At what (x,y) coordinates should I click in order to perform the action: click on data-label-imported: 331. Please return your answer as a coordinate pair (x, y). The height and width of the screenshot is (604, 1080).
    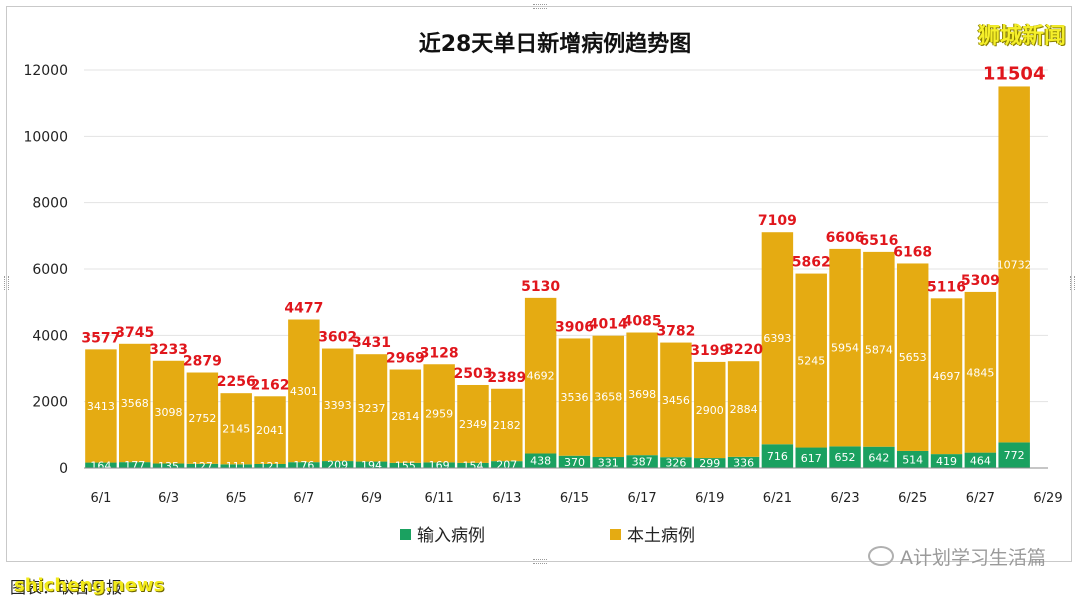
    Looking at the image, I should click on (608, 463).